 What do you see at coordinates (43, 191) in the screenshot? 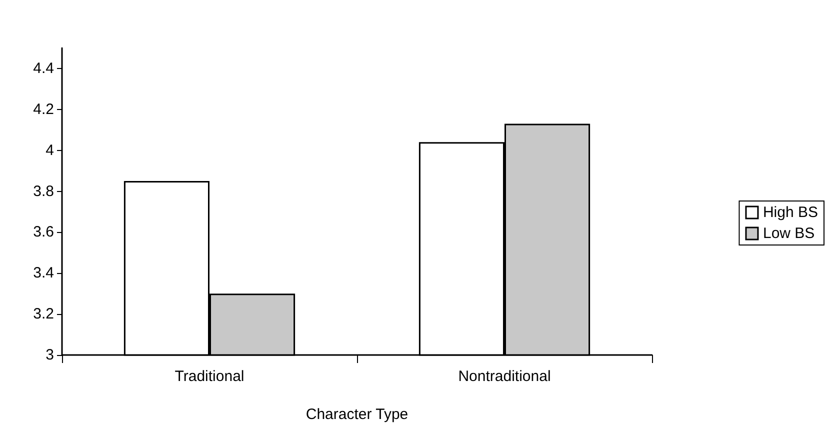
I see `y-tick-label: 3.8` at bounding box center [43, 191].